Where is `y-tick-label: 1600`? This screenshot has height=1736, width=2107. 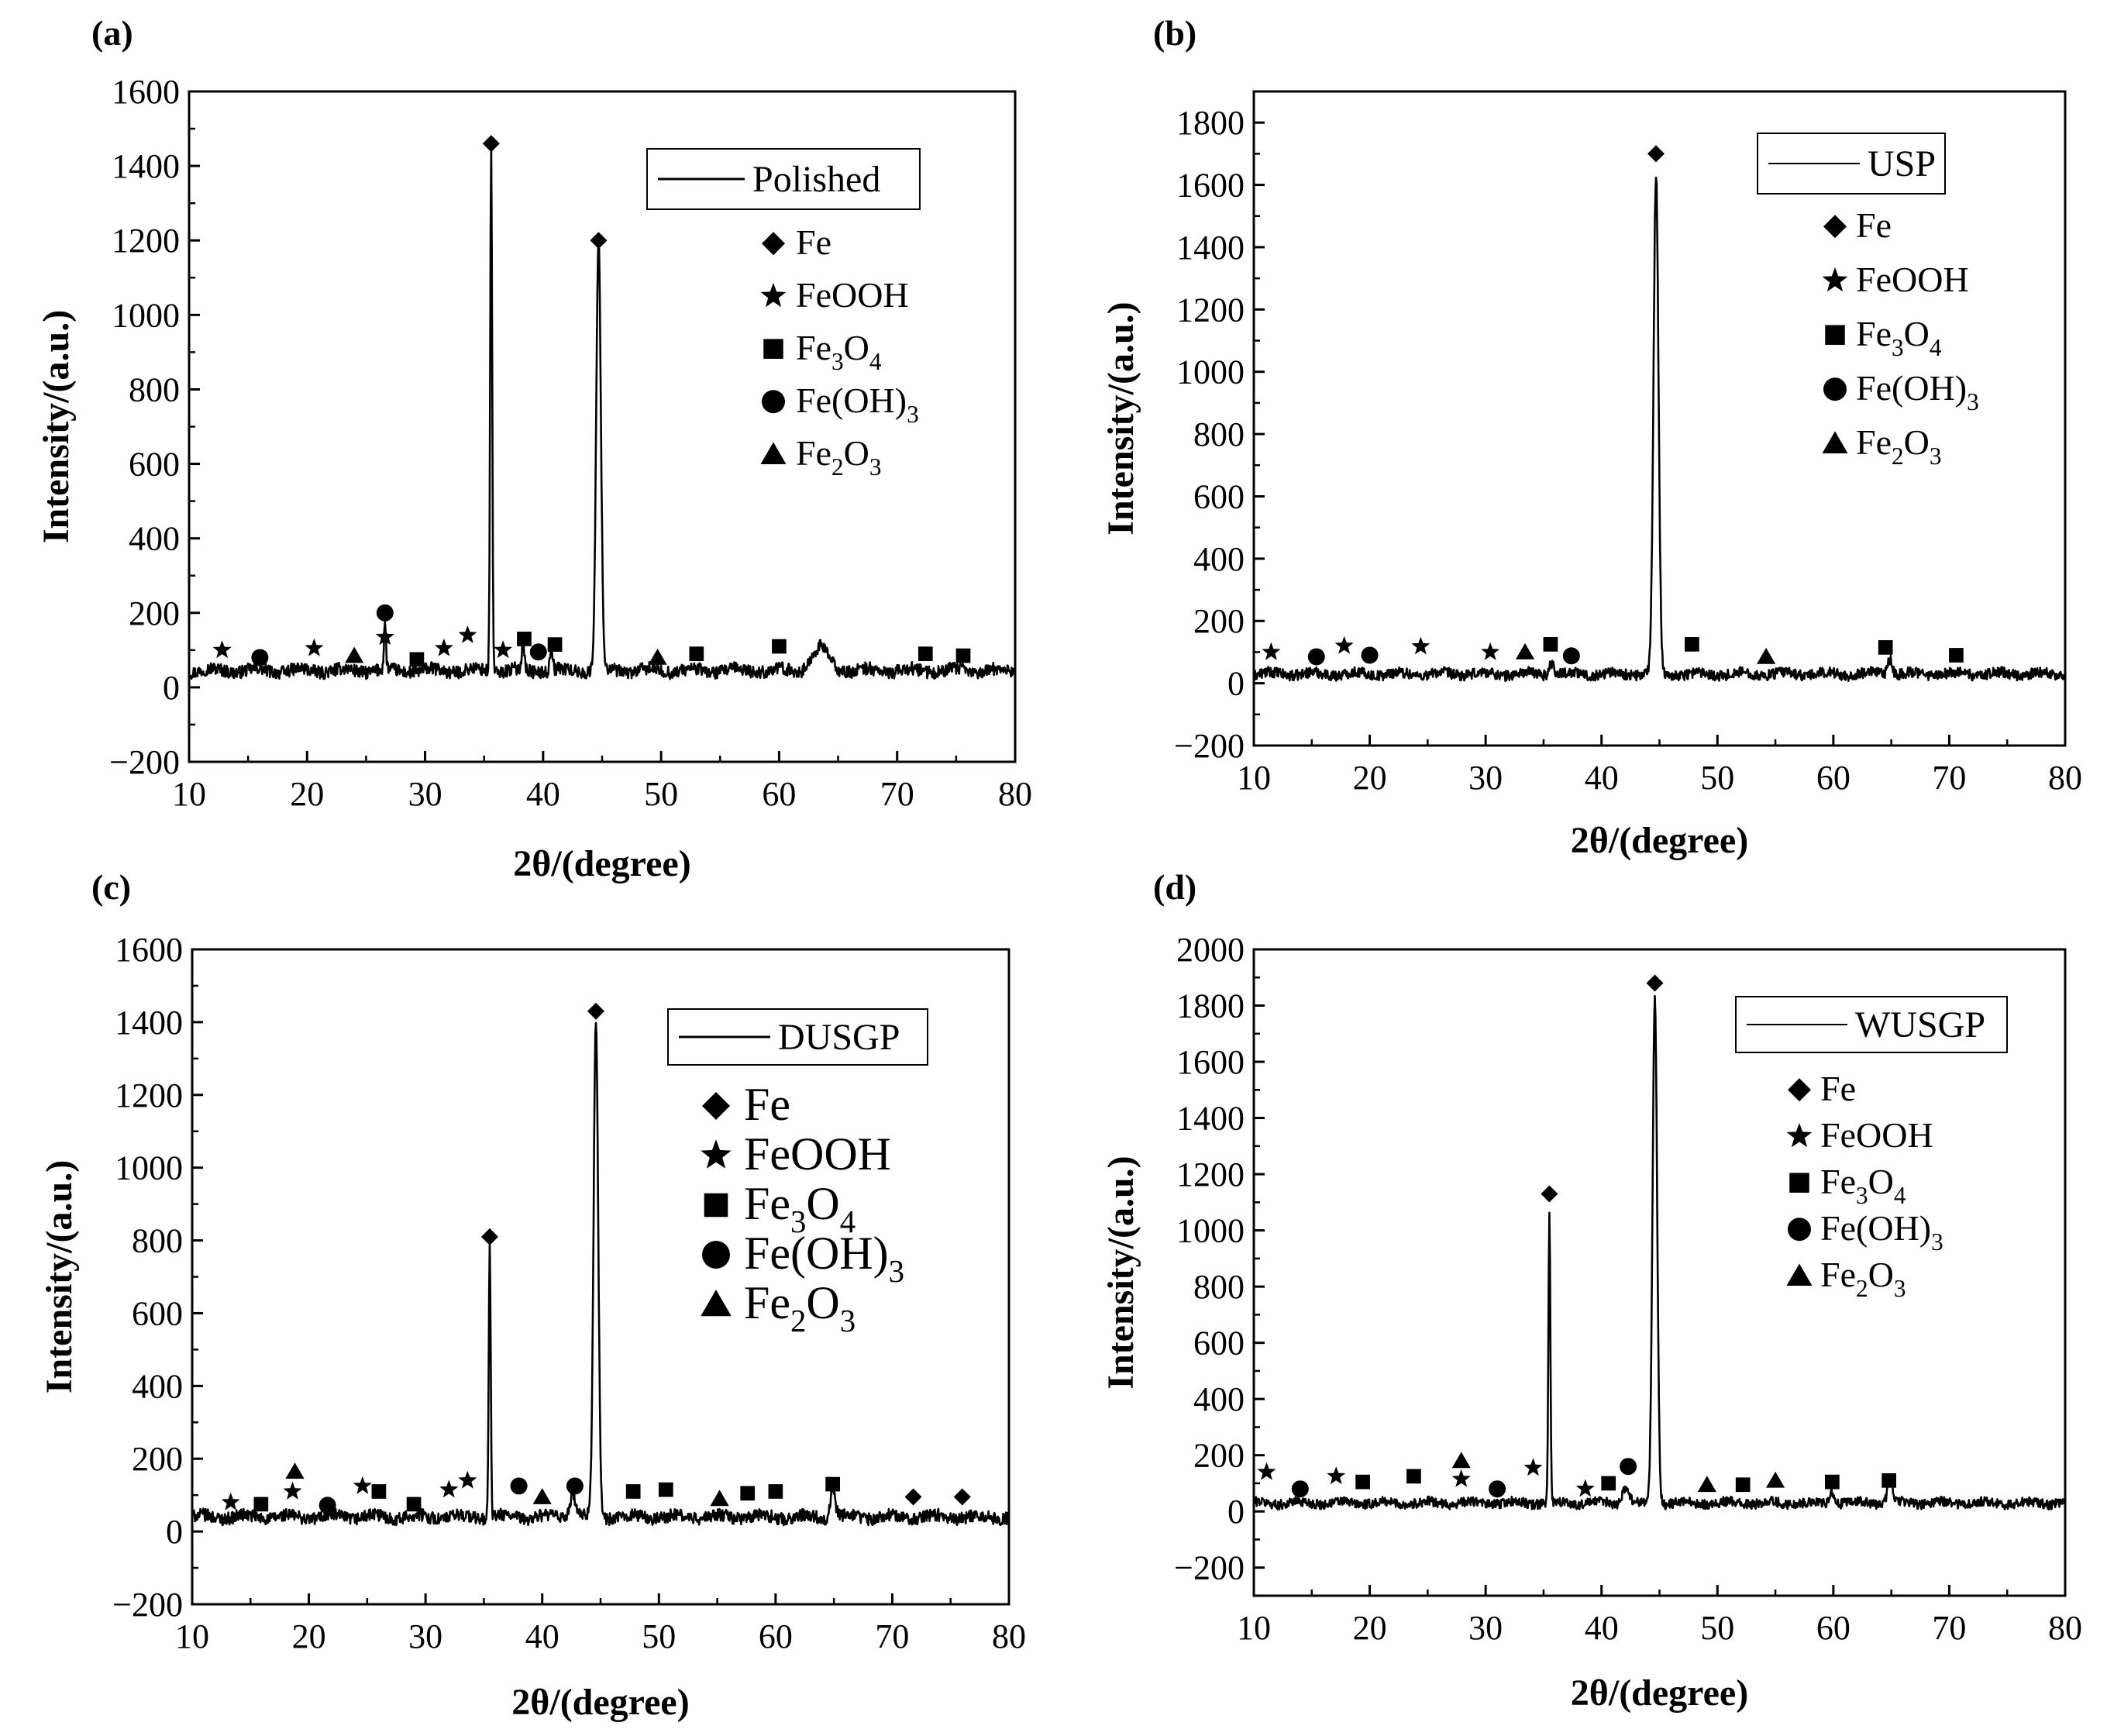 y-tick-label: 1600 is located at coordinates (1210, 186).